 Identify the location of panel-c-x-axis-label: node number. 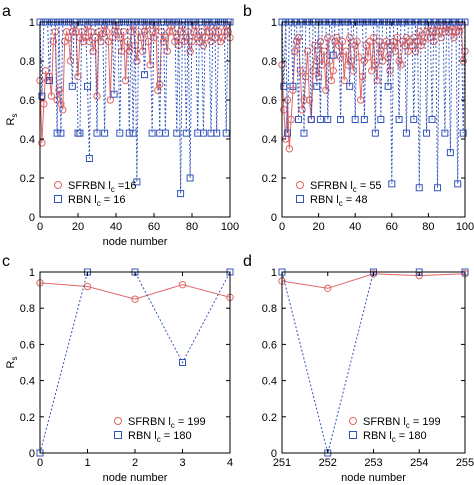
(135, 478).